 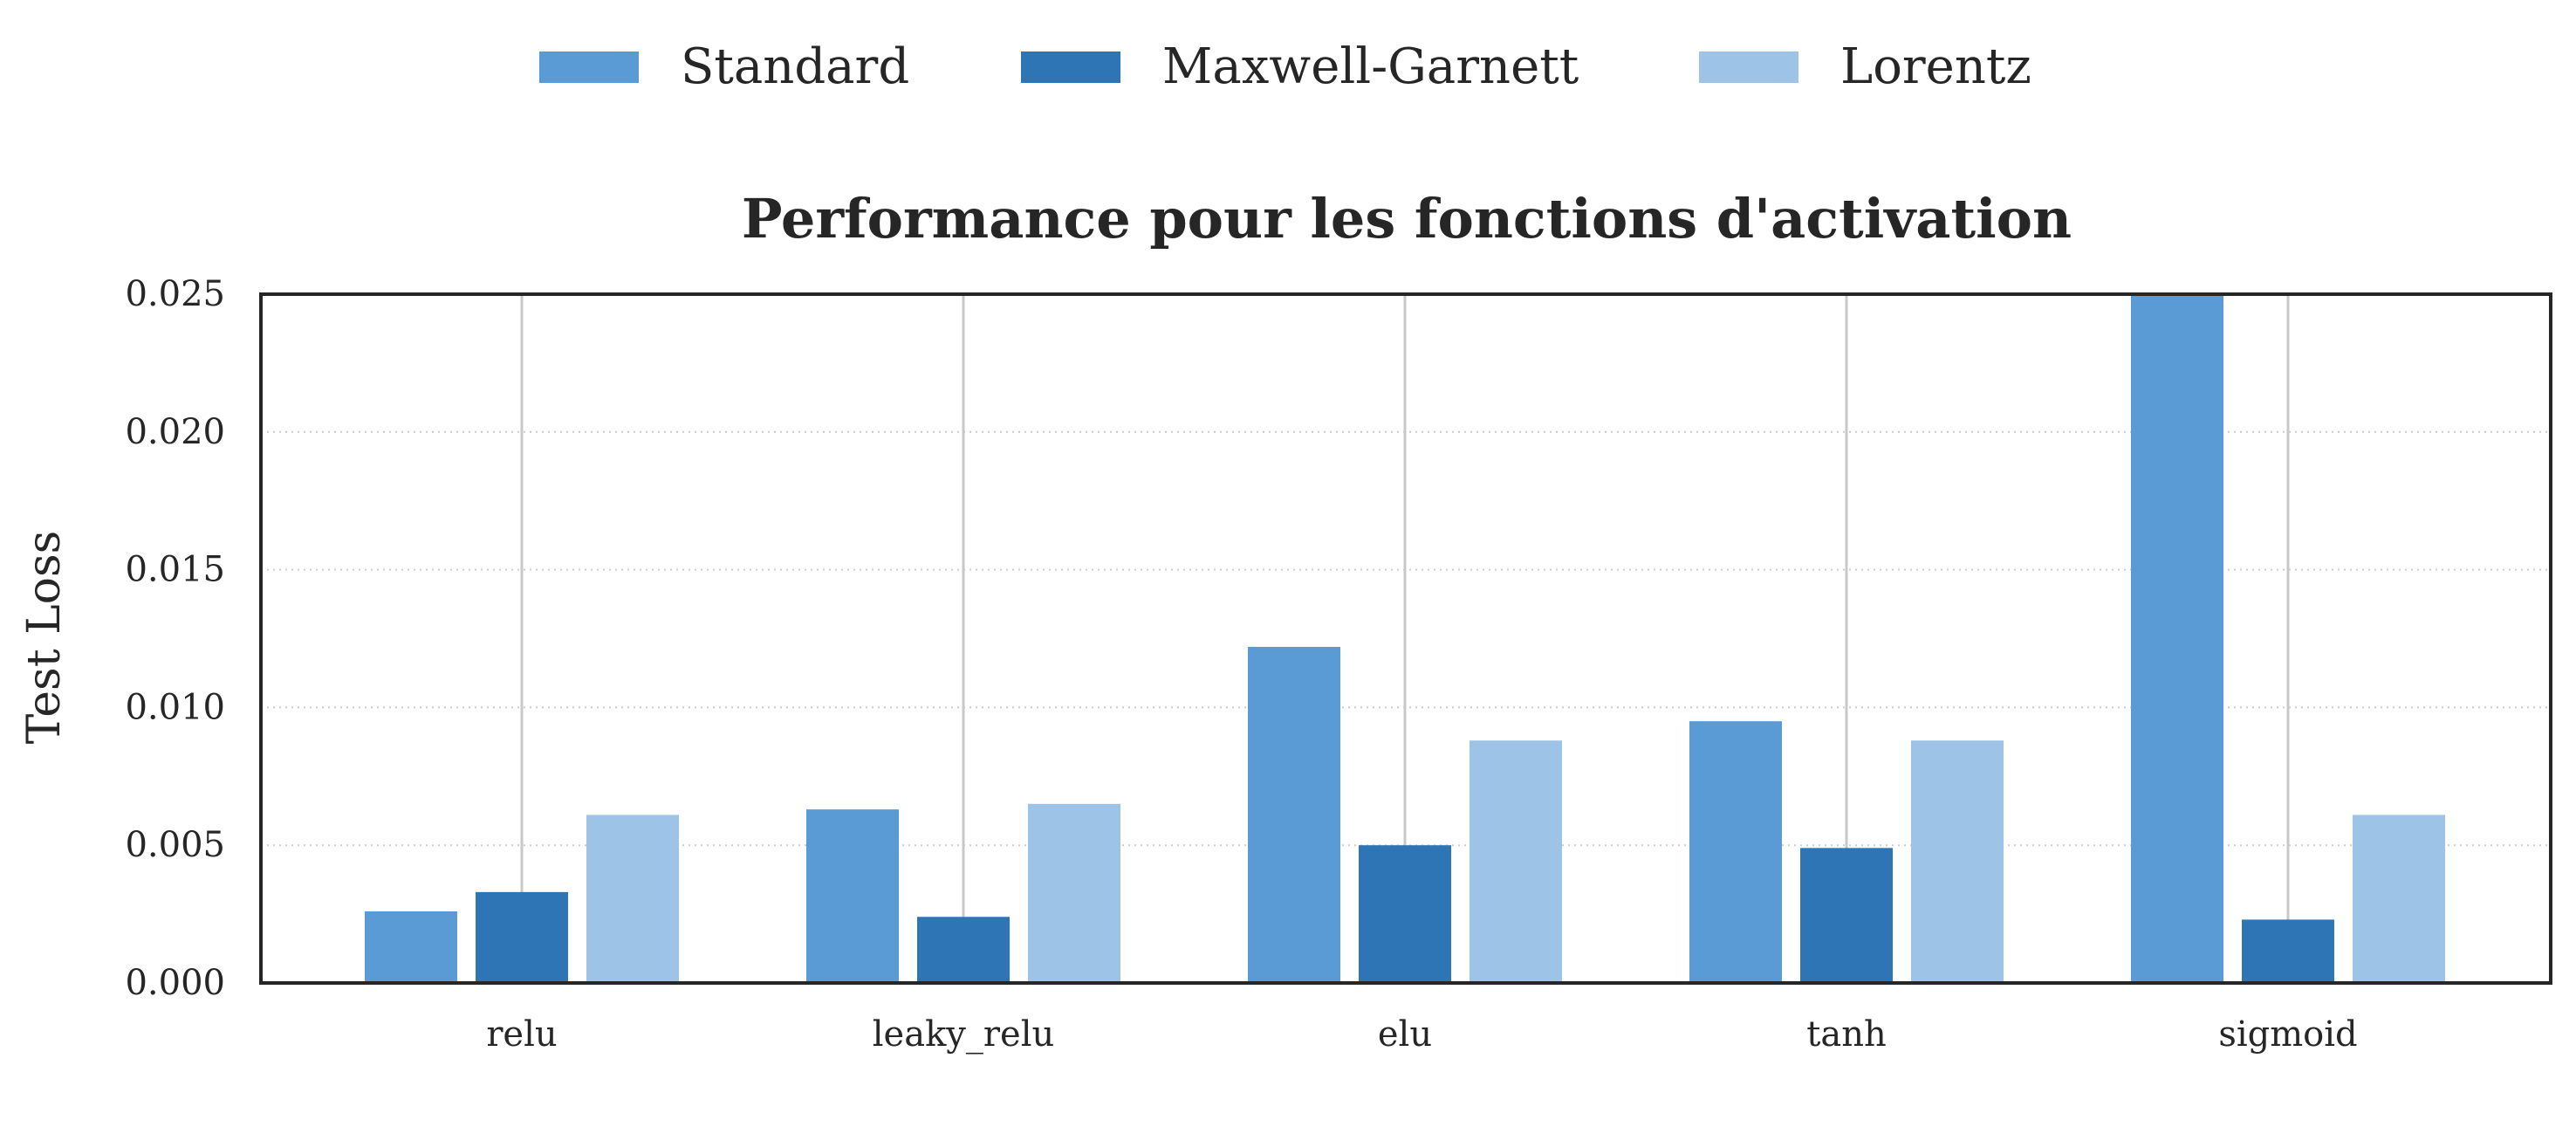 What do you see at coordinates (521, 1035) in the screenshot?
I see `x-tick-label: relu` at bounding box center [521, 1035].